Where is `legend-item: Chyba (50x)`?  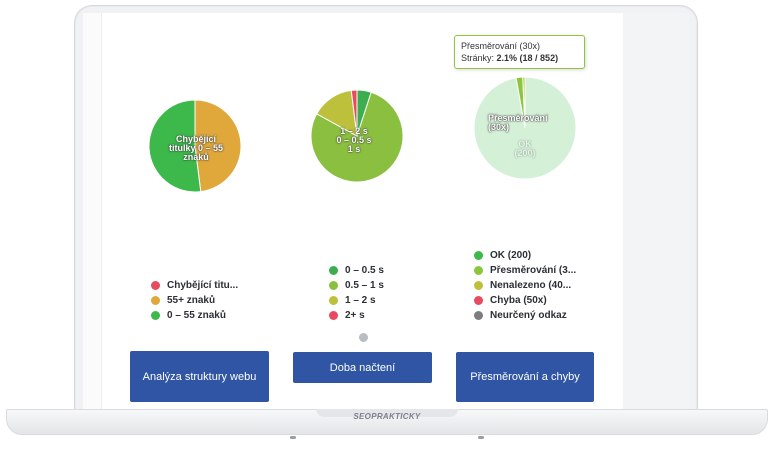 legend-item: Chyba (50x) is located at coordinates (525, 300).